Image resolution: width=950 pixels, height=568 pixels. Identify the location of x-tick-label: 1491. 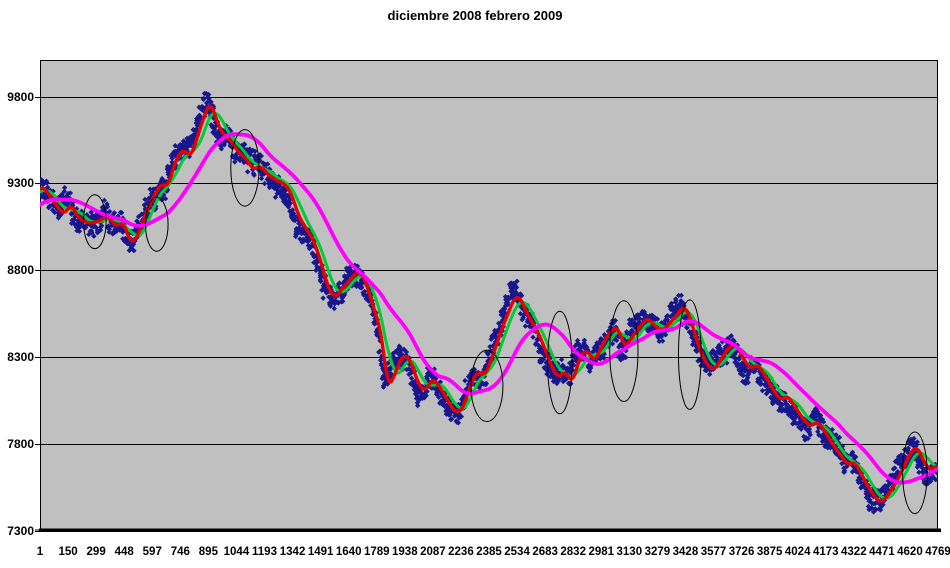
(320, 552).